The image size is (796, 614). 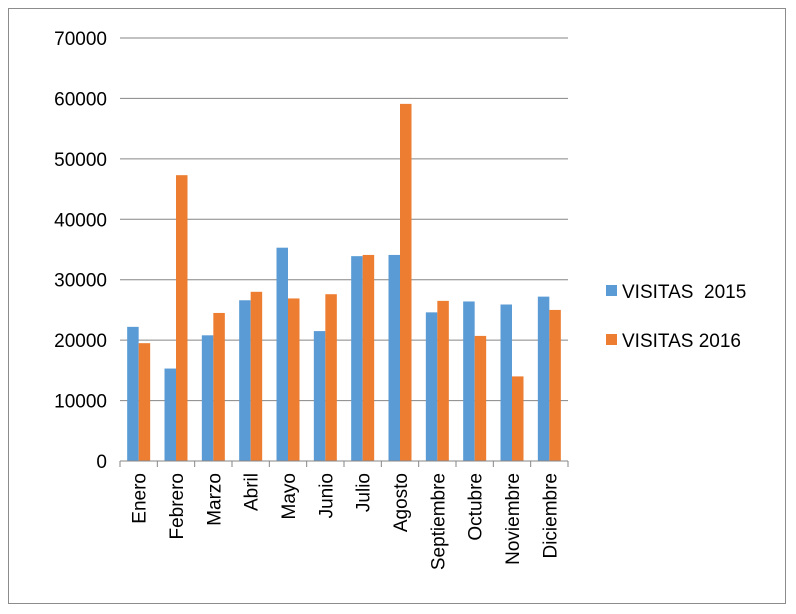 What do you see at coordinates (219, 386) in the screenshot?
I see `bar-2016-marzo` at bounding box center [219, 386].